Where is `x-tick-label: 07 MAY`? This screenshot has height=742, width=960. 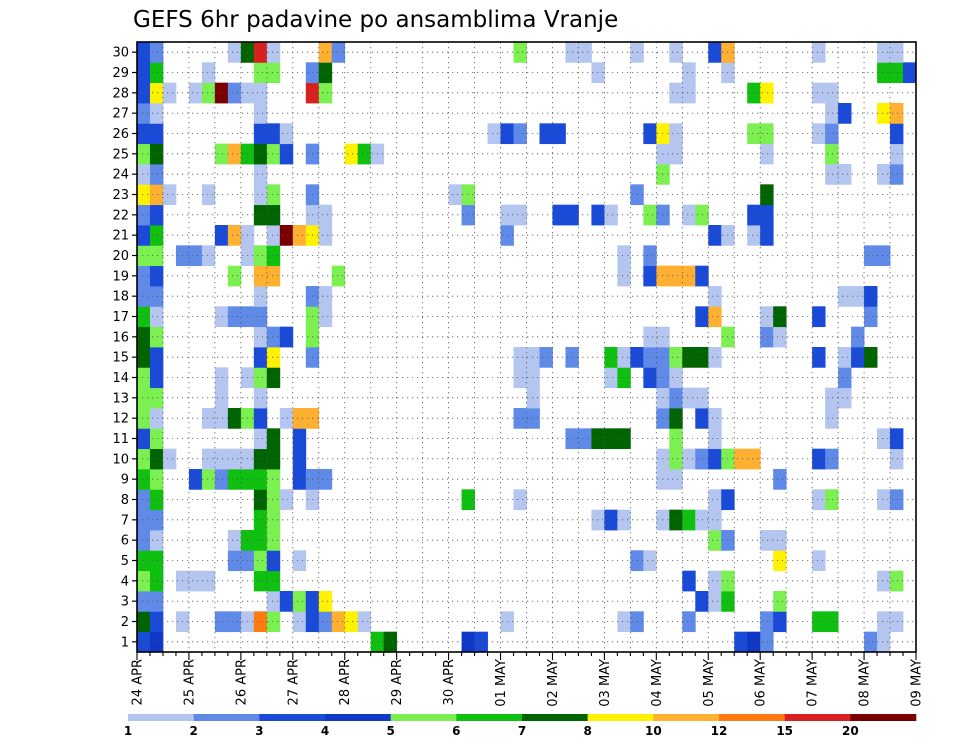 x-tick-label: 07 MAY is located at coordinates (813, 683).